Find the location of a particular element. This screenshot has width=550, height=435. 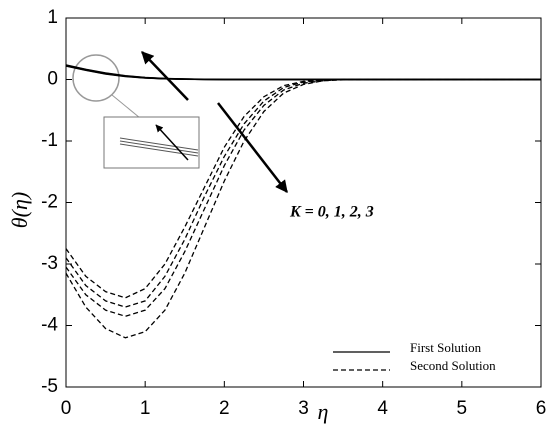

x-tick-label: 6 is located at coordinates (541, 408).